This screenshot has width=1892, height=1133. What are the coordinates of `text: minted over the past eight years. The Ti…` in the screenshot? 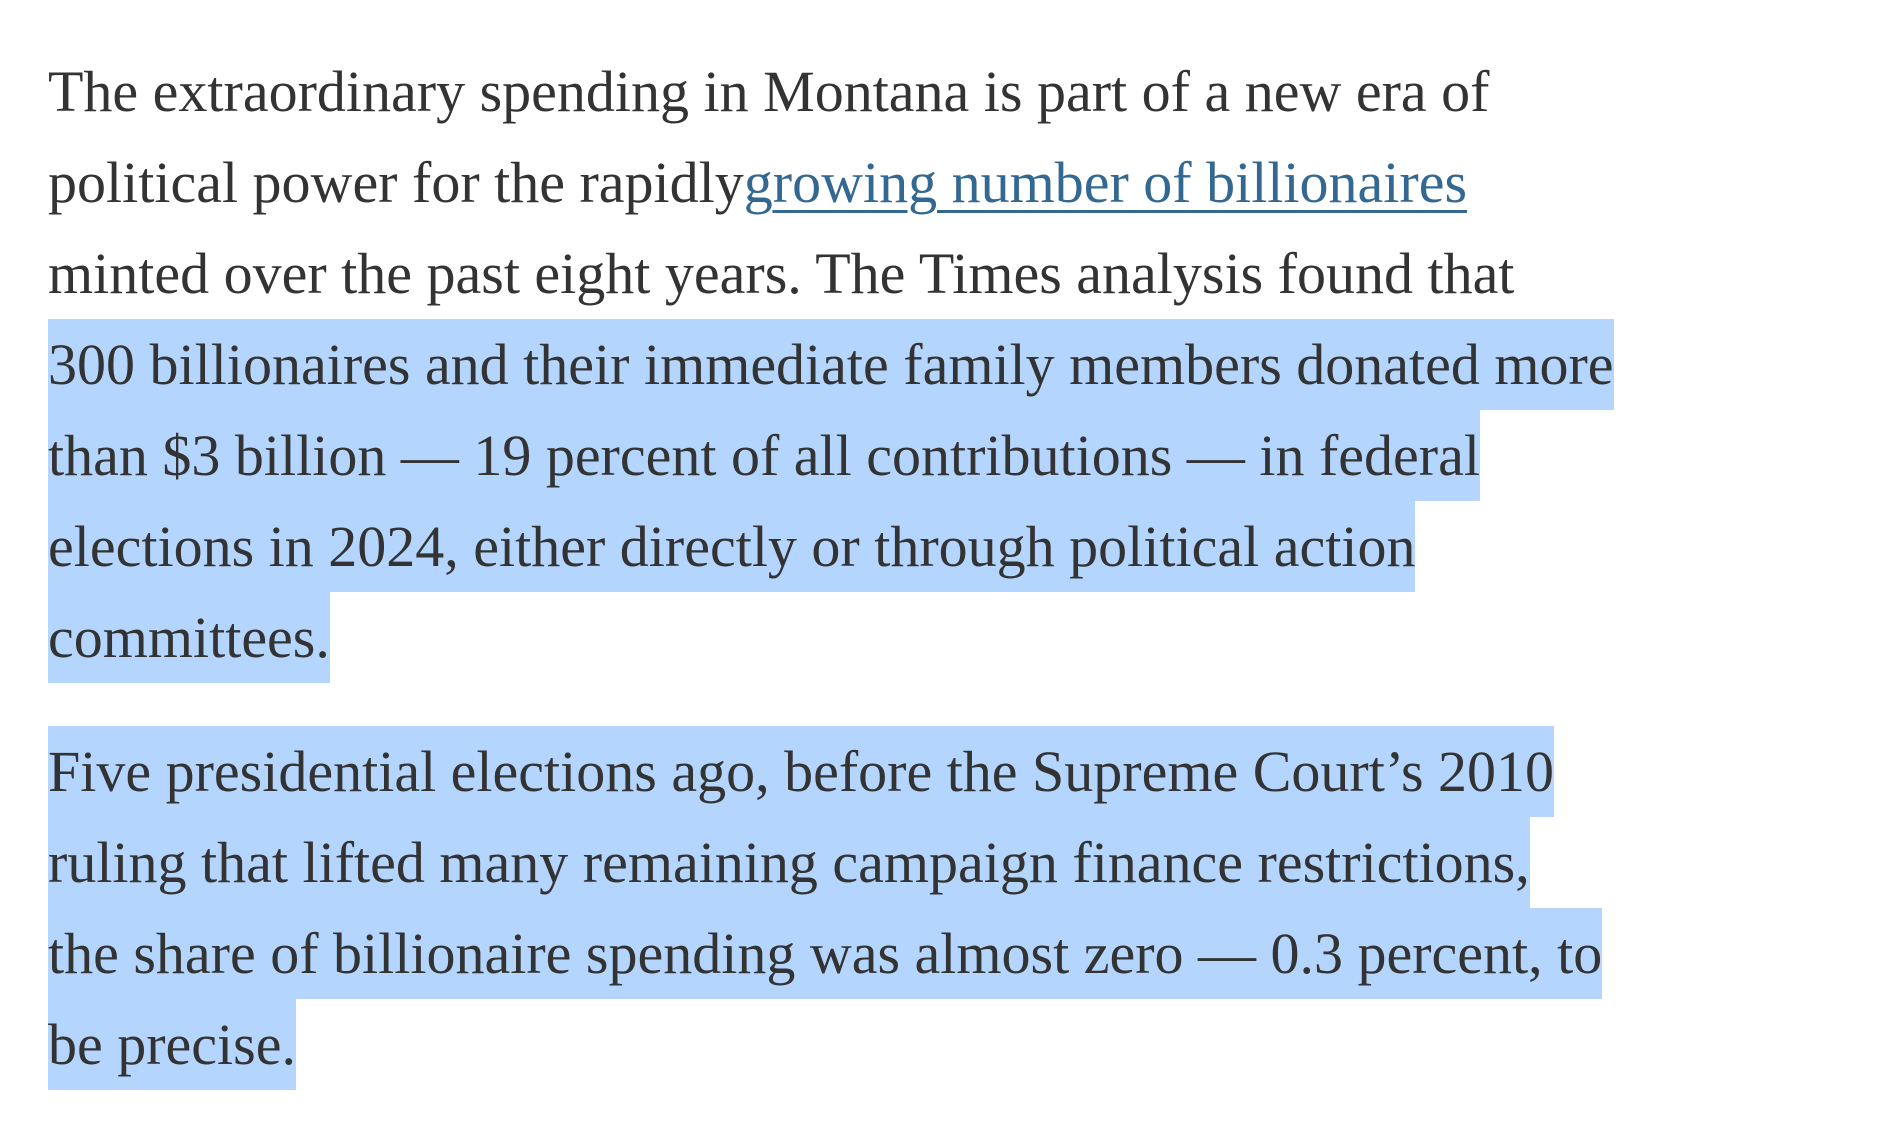 It's located at (781, 273).